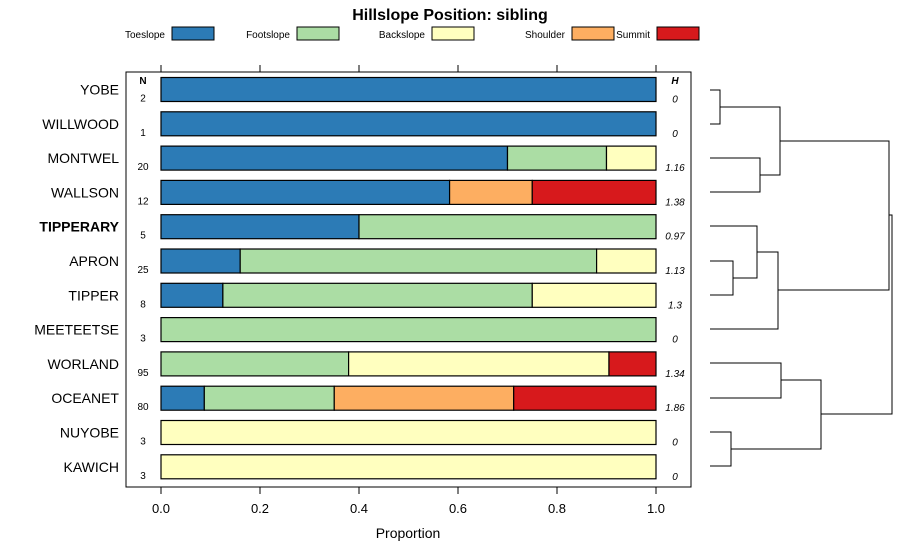  Describe the element at coordinates (99, 90) in the screenshot. I see `row-label: YOBE` at that location.